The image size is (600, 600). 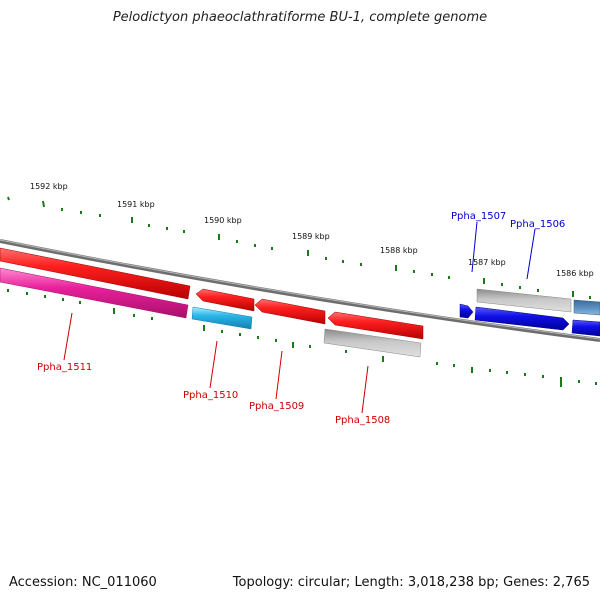 I want to click on scale-label: 1589 kbp, so click(x=311, y=236).